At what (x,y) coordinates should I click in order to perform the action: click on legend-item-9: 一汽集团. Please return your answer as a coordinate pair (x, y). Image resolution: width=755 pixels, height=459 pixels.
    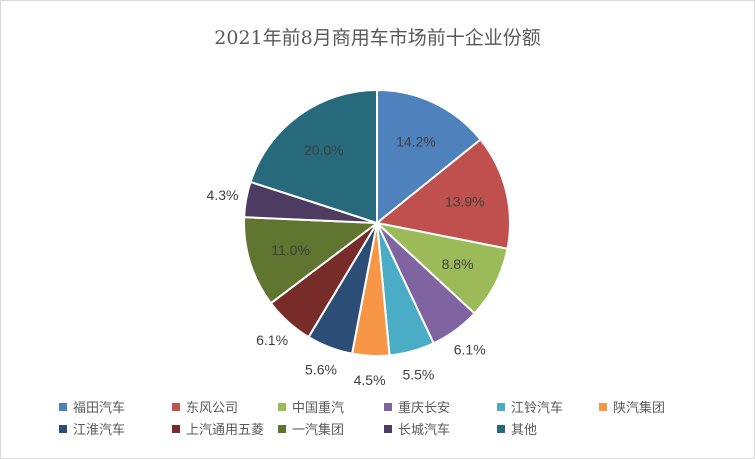
    Looking at the image, I should click on (311, 431).